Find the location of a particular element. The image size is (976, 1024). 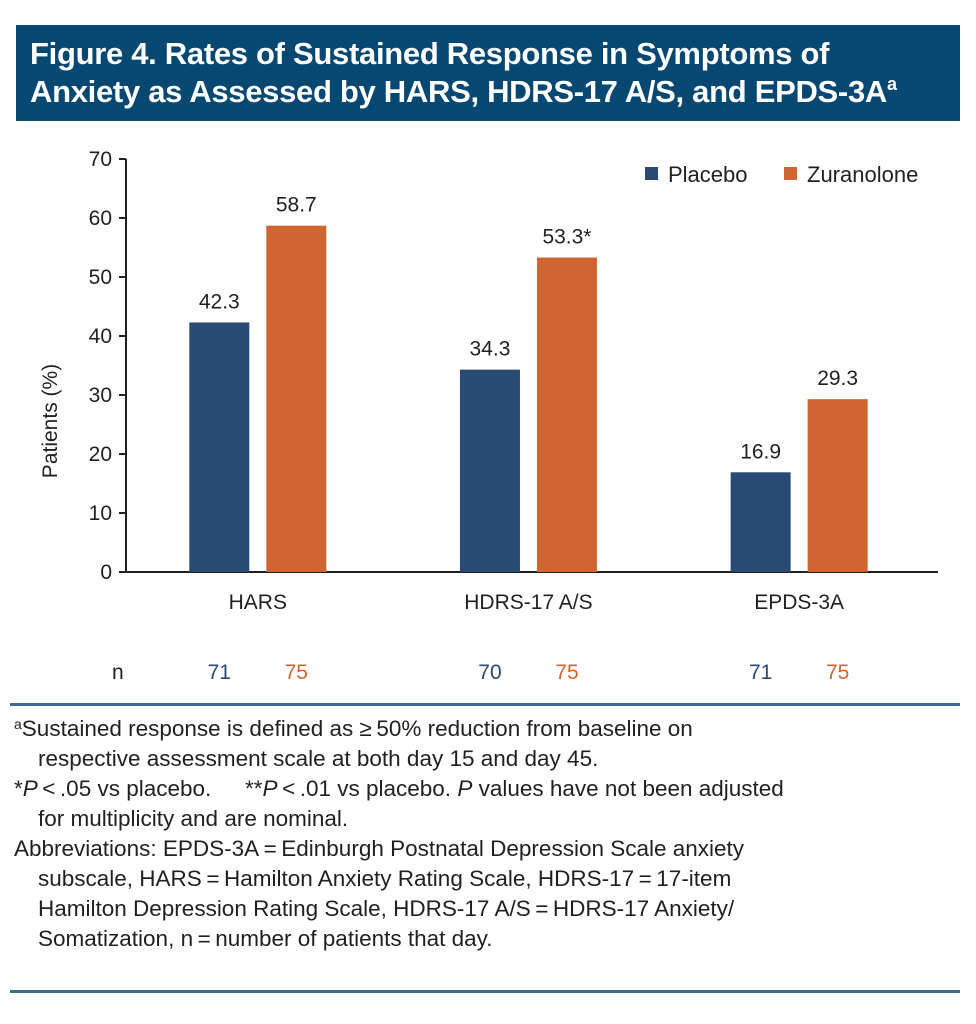

legend-label-zuranolone: Zuranolone is located at coordinates (862, 174).